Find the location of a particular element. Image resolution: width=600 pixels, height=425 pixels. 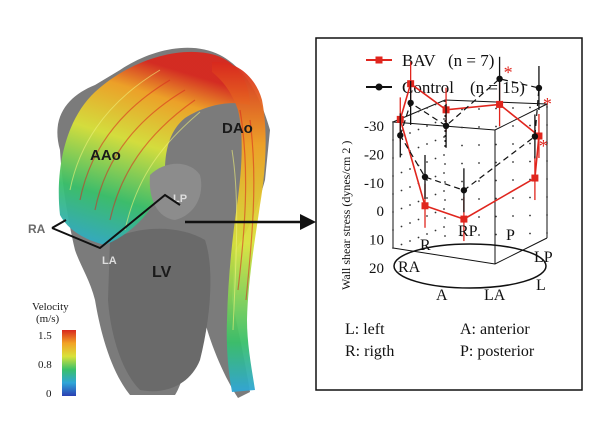

footer-right-def: R: rigth is located at coordinates (369, 351).